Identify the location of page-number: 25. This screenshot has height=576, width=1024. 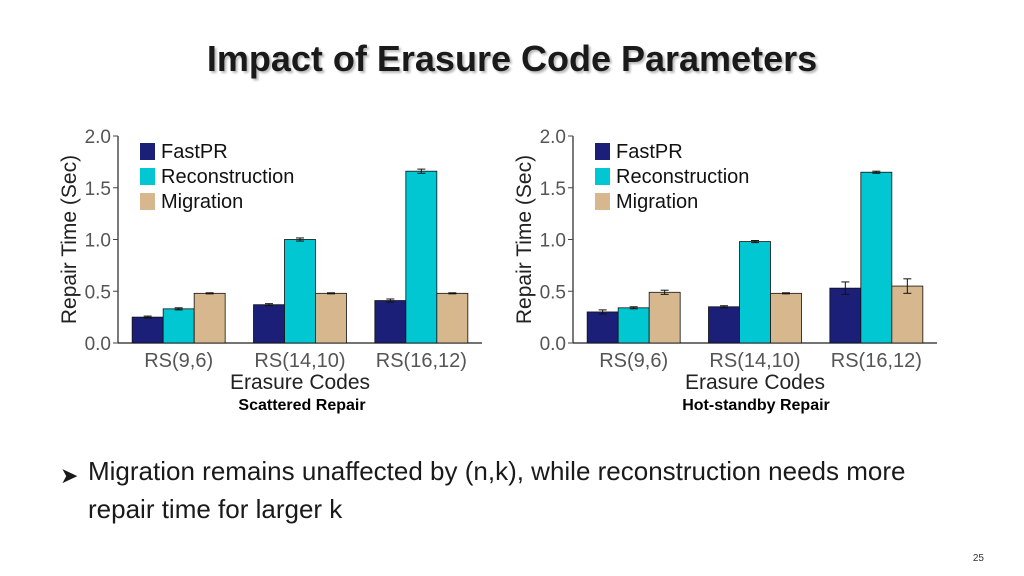
(978, 558).